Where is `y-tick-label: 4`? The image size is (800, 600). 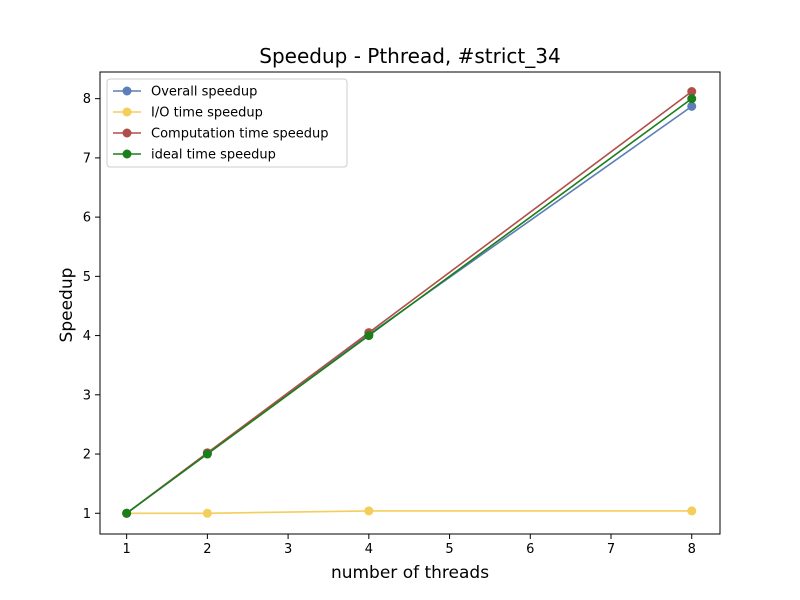 y-tick-label: 4 is located at coordinates (87, 336).